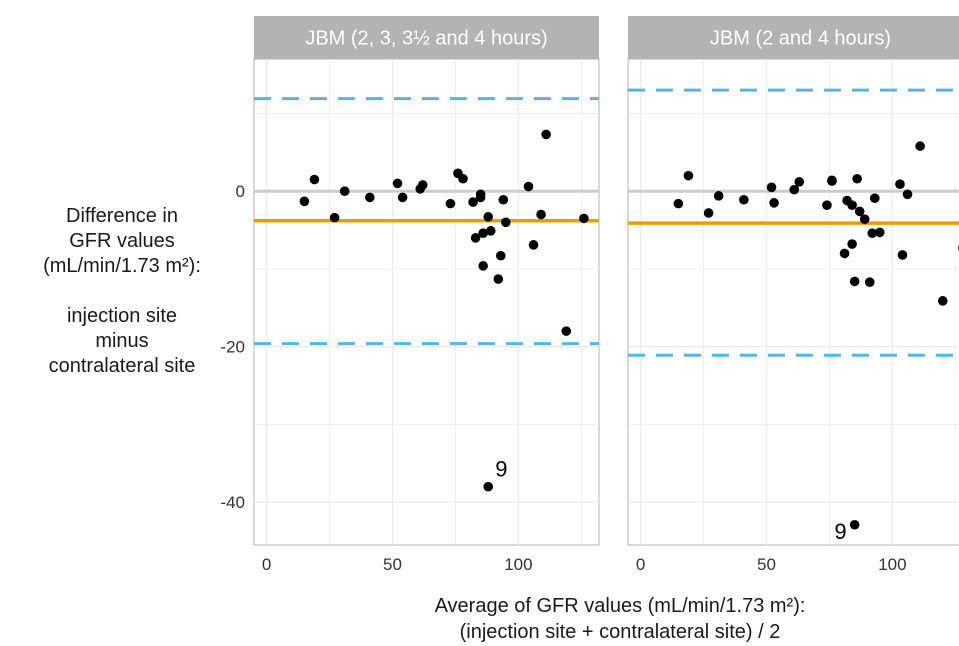 This screenshot has height=646, width=959. What do you see at coordinates (620, 606) in the screenshot?
I see `x-label-line-1: Average of GFR values (mL/min/1.73 m²):` at bounding box center [620, 606].